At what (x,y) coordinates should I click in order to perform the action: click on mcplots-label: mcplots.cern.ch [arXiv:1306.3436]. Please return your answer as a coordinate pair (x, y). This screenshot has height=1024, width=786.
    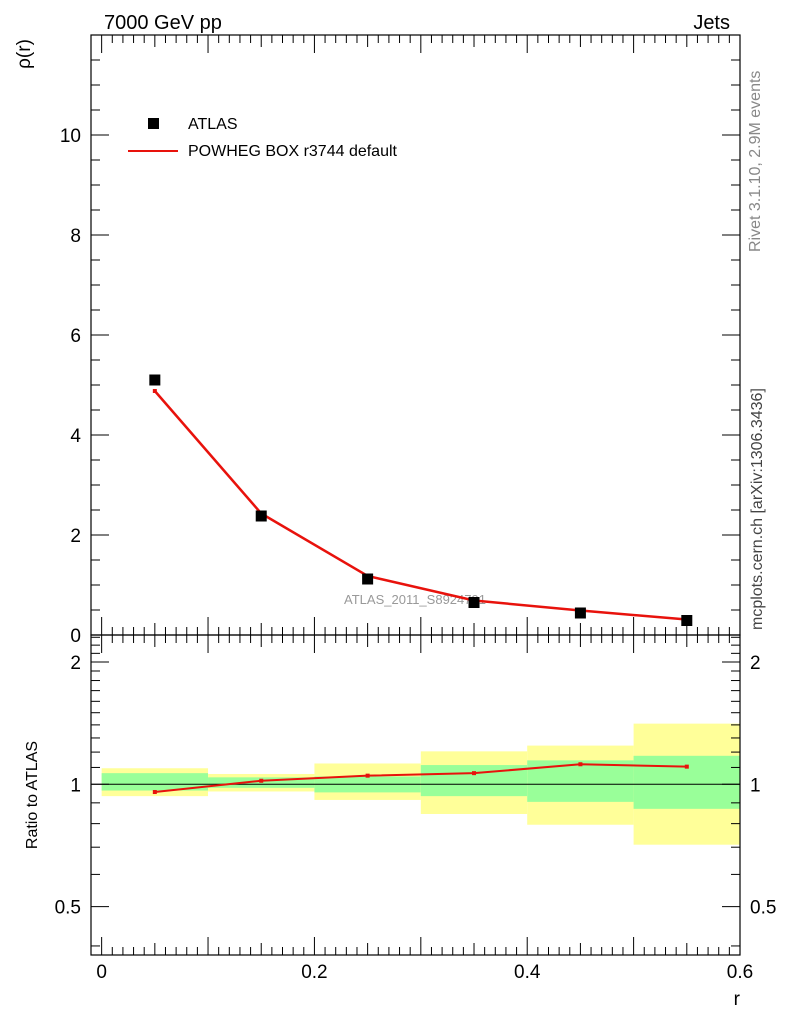
    Looking at the image, I should click on (757, 509).